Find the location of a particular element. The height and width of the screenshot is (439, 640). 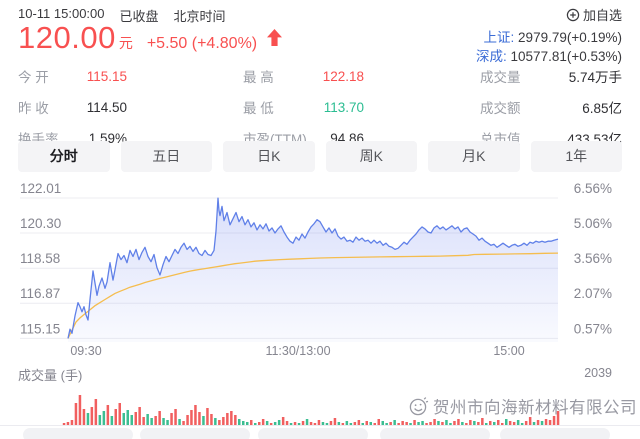

volume-axis-title: 成交量 (手) is located at coordinates (50, 375).